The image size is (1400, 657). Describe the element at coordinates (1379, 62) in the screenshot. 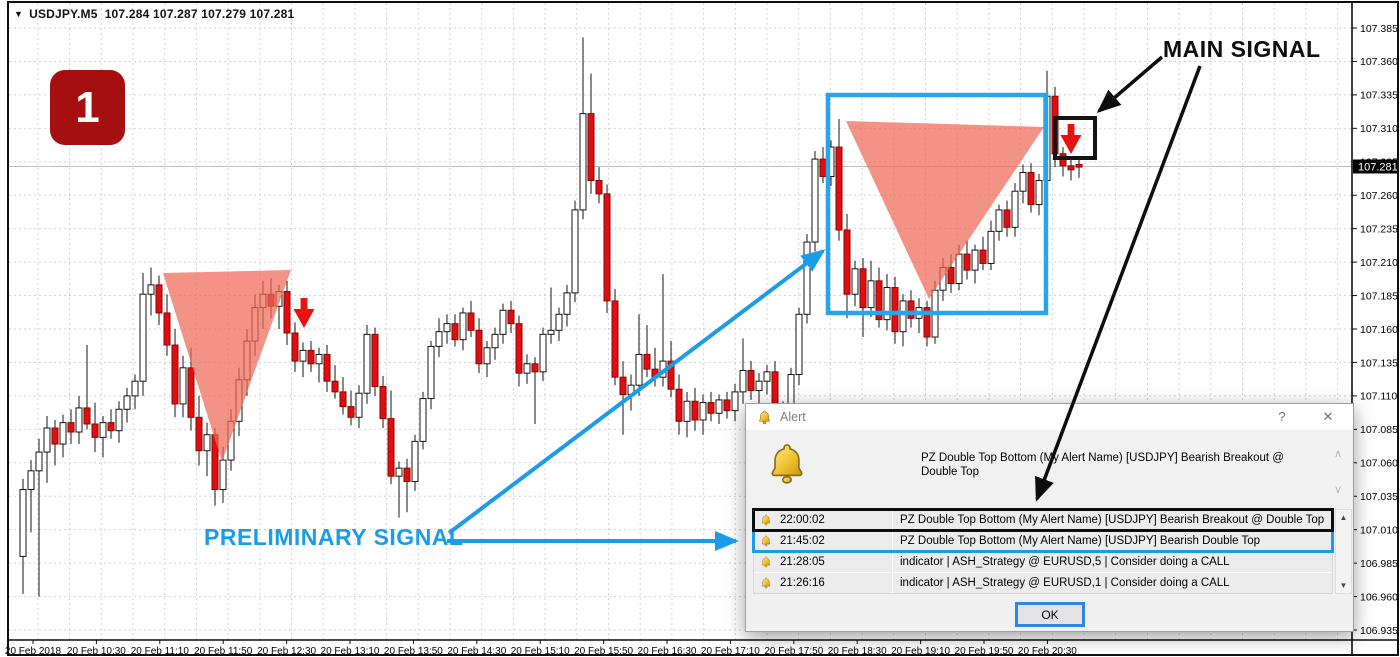

I see `svg-text: 107.360` at that location.